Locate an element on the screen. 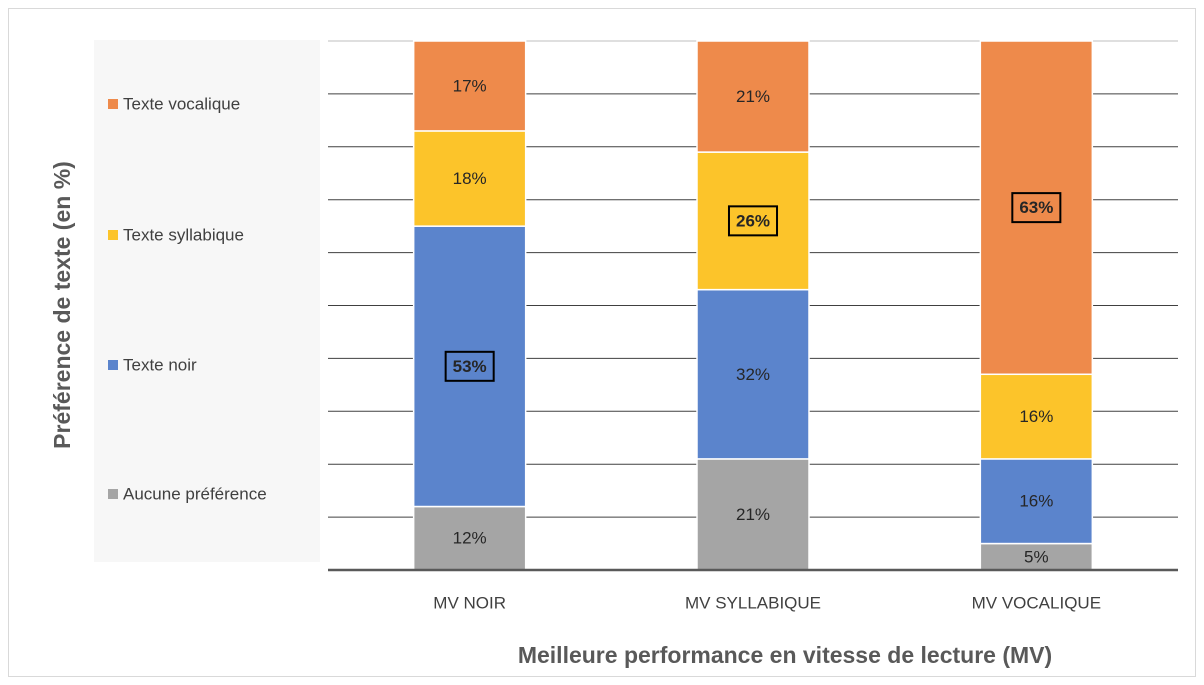 The height and width of the screenshot is (685, 1204). x-tick-label: MV SYLLABIQUE is located at coordinates (753, 602).